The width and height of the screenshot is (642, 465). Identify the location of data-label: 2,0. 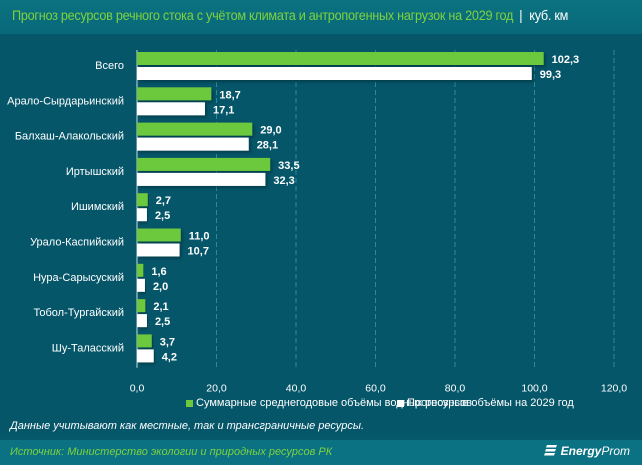
(160, 287).